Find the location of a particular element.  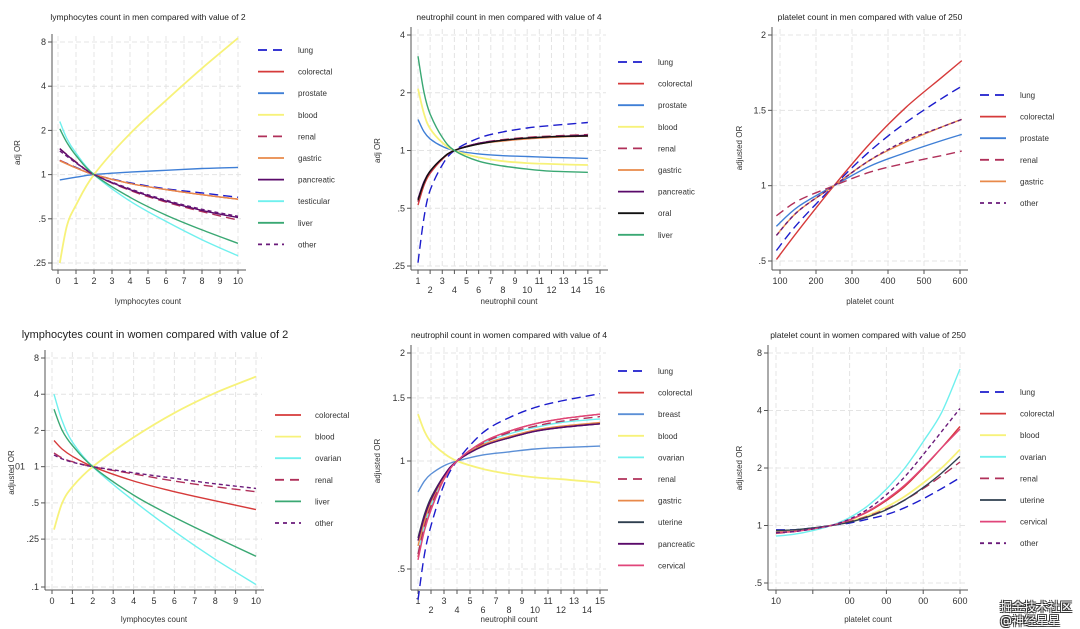

x-tick-label: 200 is located at coordinates (815, 281).